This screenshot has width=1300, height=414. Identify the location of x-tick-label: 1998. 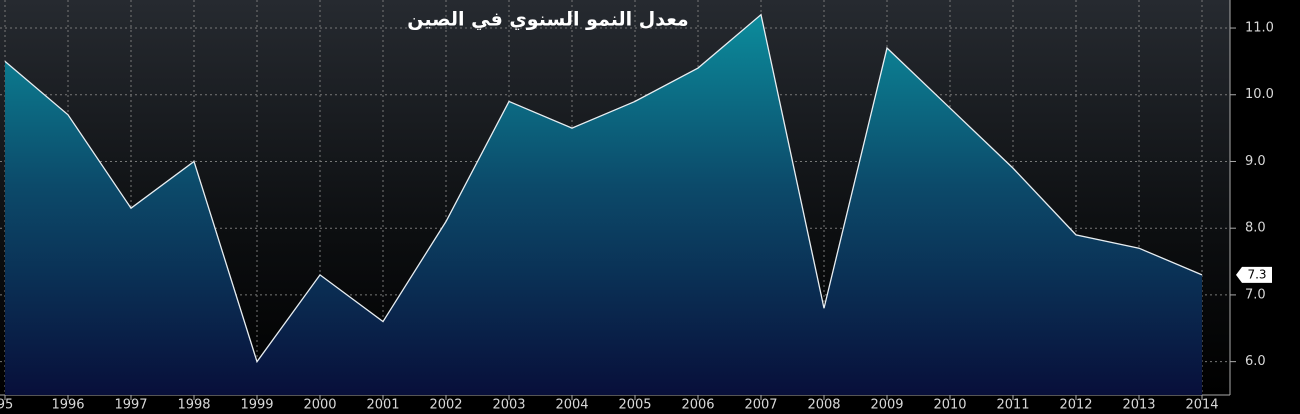
(193, 405).